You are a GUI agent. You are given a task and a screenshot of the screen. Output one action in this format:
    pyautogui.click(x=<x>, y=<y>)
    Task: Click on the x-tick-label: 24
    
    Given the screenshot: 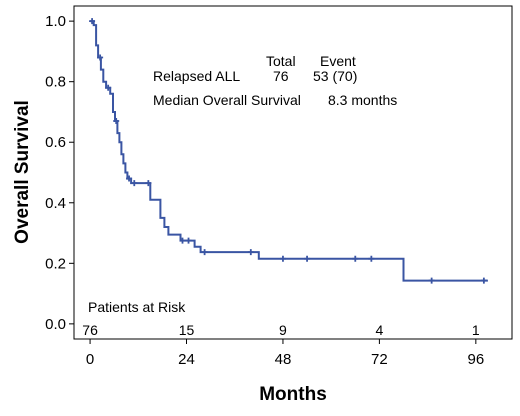 What is the action you would take?
    pyautogui.click(x=186, y=359)
    